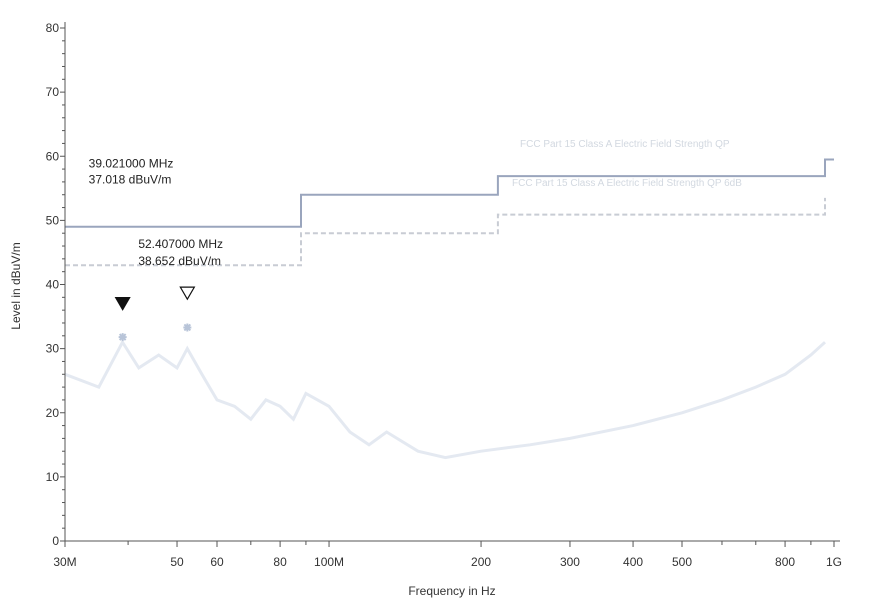 The image size is (879, 604). I want to click on x-tick-label: 50, so click(177, 562).